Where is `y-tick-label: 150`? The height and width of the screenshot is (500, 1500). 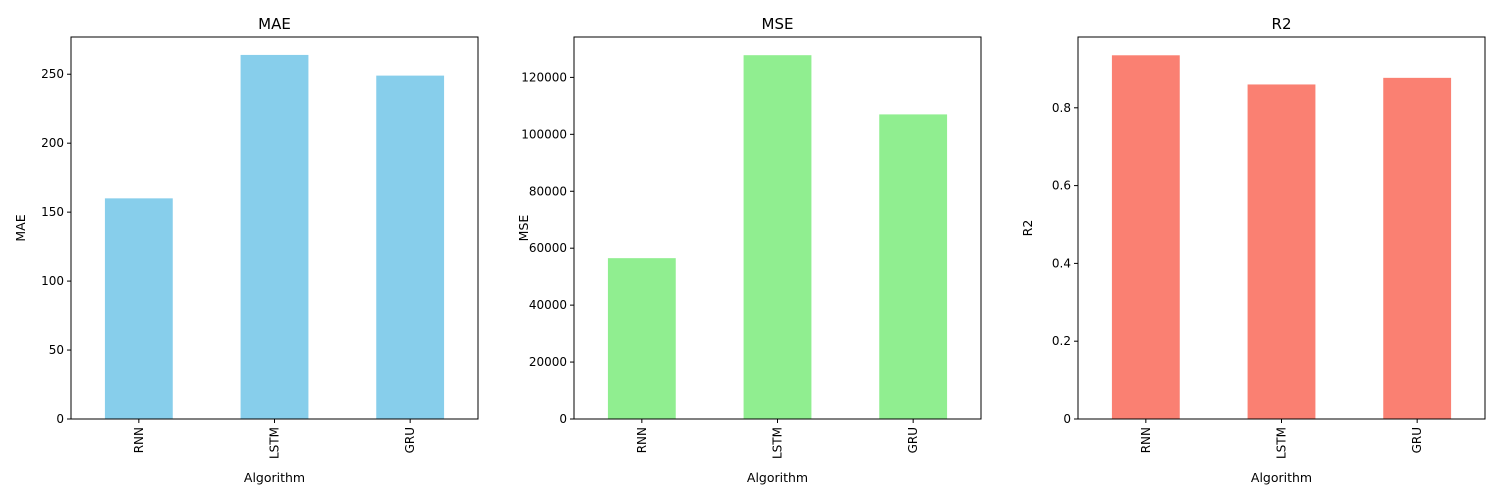 y-tick-label: 150 is located at coordinates (52, 212).